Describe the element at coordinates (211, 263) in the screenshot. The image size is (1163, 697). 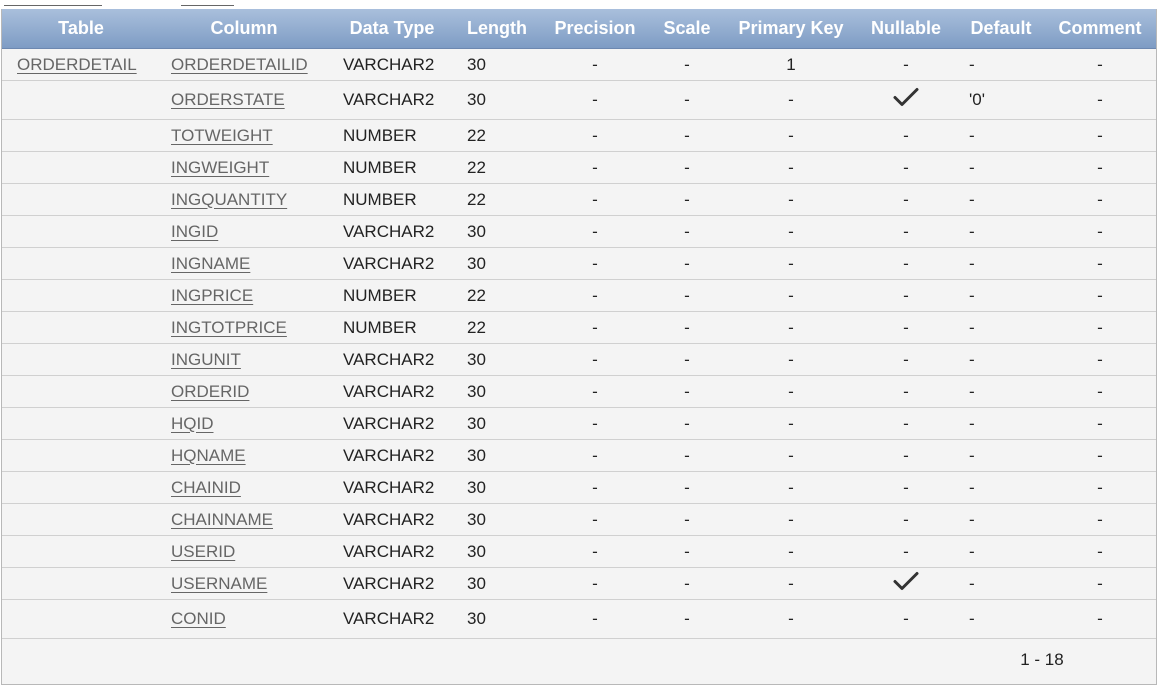
I see `column-name-link: INGNAME` at that location.